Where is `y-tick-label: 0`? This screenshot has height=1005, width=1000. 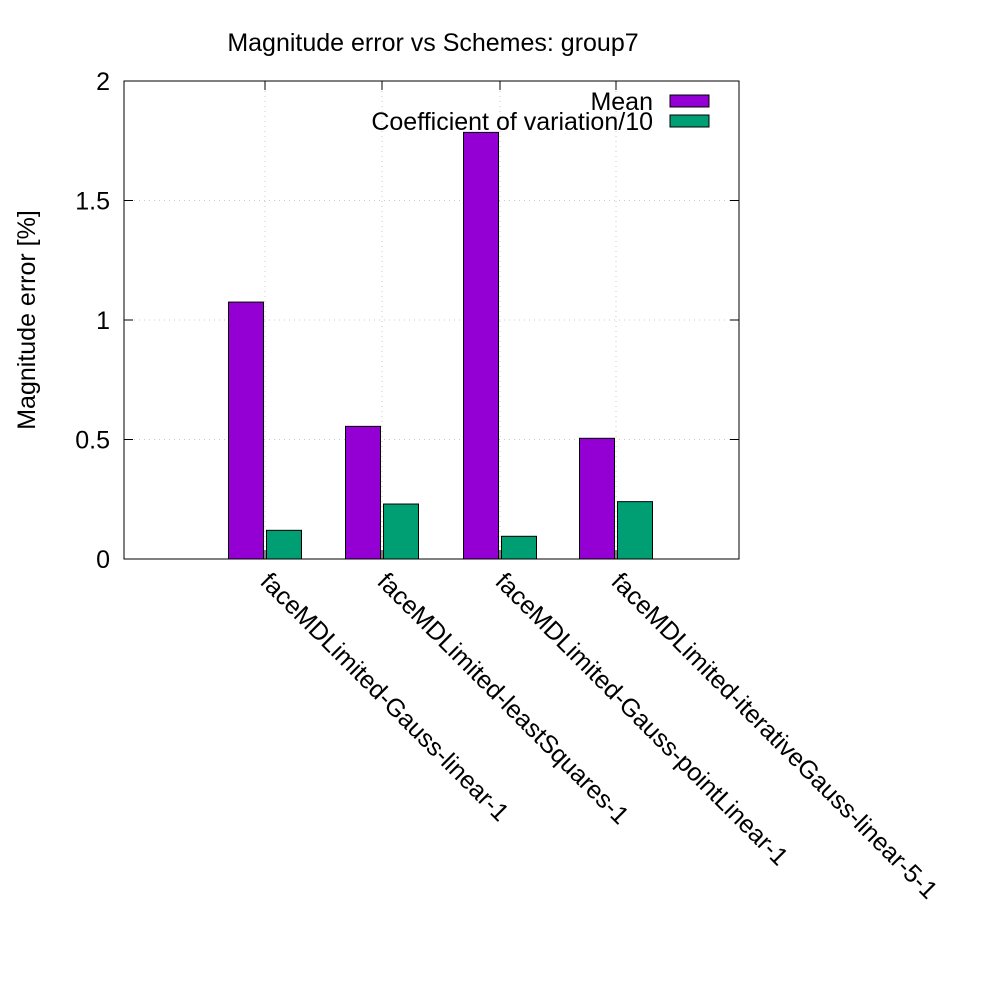
y-tick-label: 0 is located at coordinates (103, 560).